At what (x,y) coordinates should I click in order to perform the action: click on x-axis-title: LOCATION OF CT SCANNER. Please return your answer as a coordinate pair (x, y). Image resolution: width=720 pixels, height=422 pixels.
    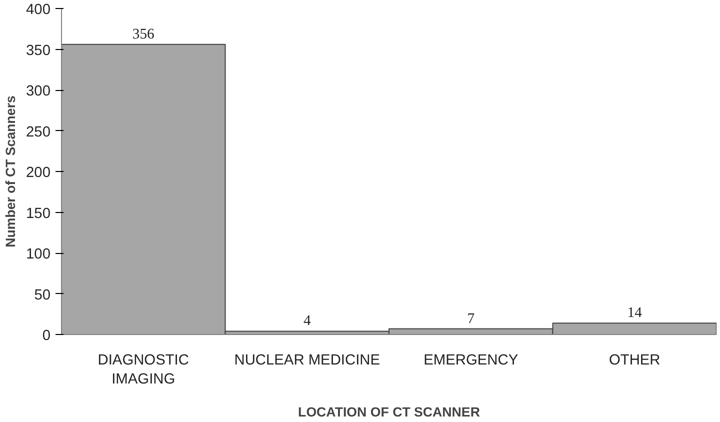
    Looking at the image, I should click on (389, 412).